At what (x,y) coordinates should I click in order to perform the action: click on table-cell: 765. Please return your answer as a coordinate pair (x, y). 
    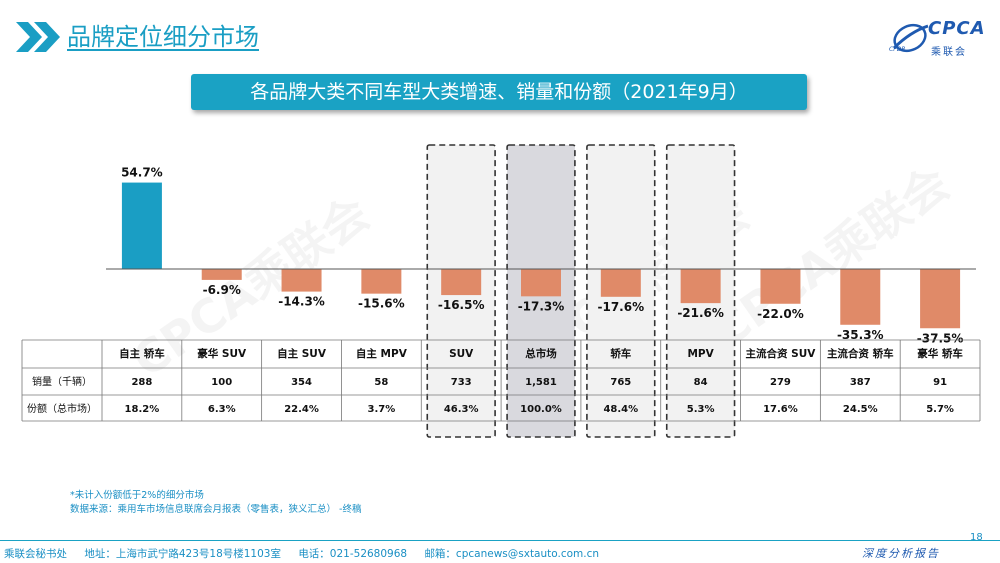
    Looking at the image, I should click on (620, 382).